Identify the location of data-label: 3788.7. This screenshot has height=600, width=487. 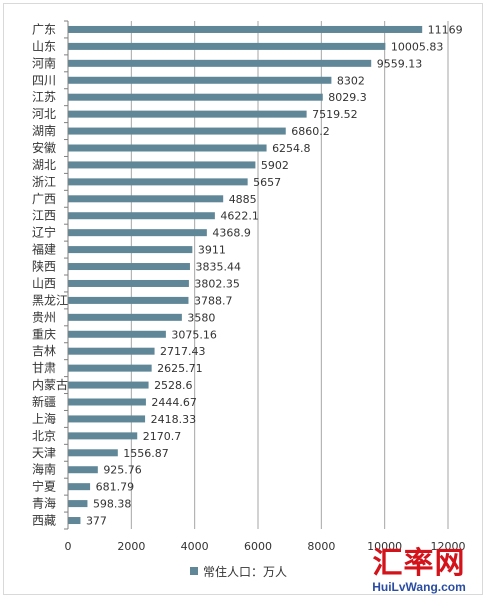
(213, 300).